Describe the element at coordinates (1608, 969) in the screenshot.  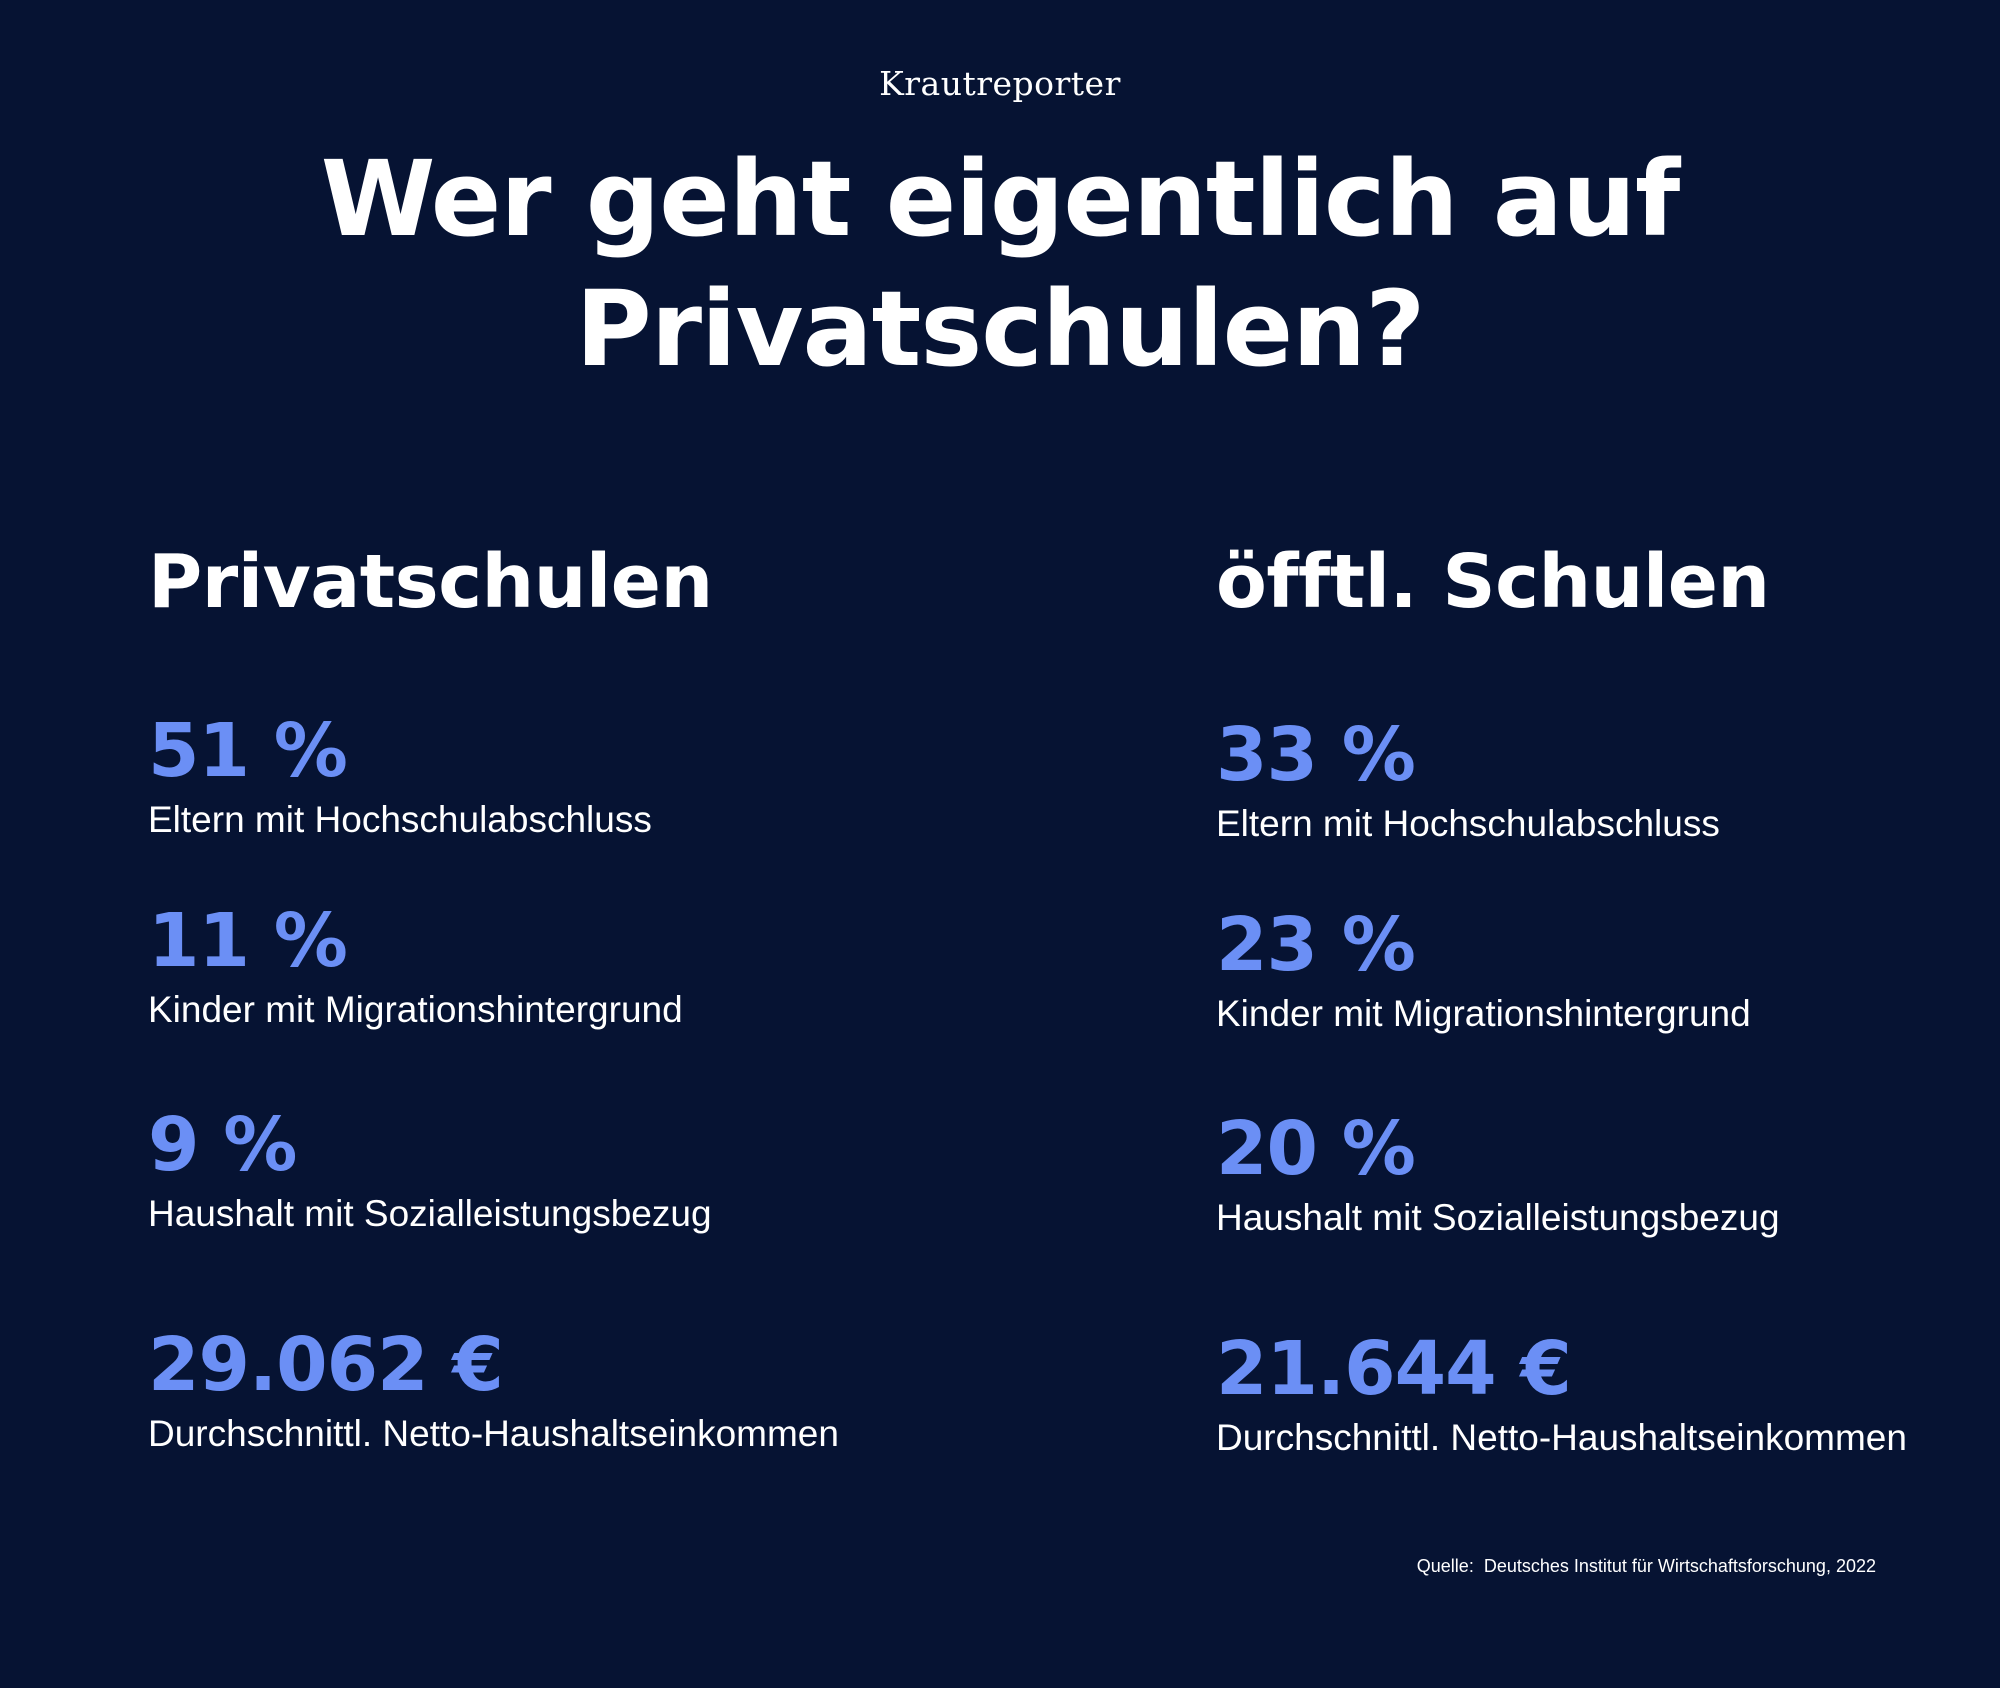
I see `stat-public-migration: 23 % Kinder mit Migrationshintergrund` at that location.